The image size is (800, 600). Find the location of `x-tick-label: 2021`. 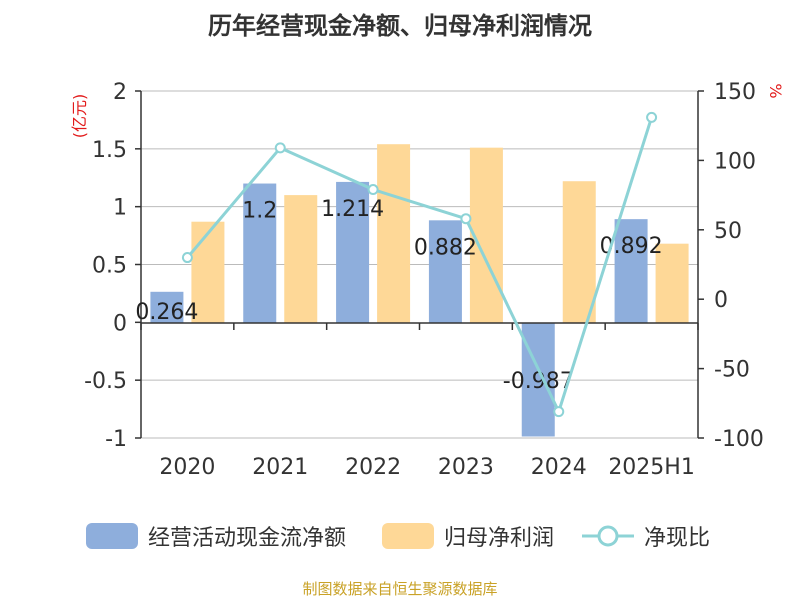

x-tick-label: 2021 is located at coordinates (280, 467).